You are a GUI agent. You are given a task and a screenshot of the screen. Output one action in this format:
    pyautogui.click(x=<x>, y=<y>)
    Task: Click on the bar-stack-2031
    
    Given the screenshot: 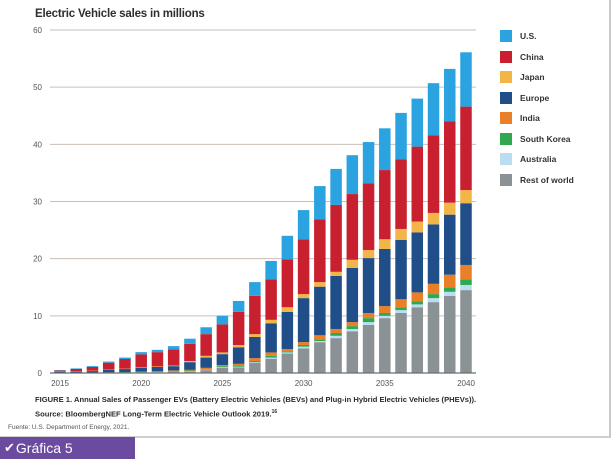 What is the action you would take?
    pyautogui.click(x=320, y=279)
    